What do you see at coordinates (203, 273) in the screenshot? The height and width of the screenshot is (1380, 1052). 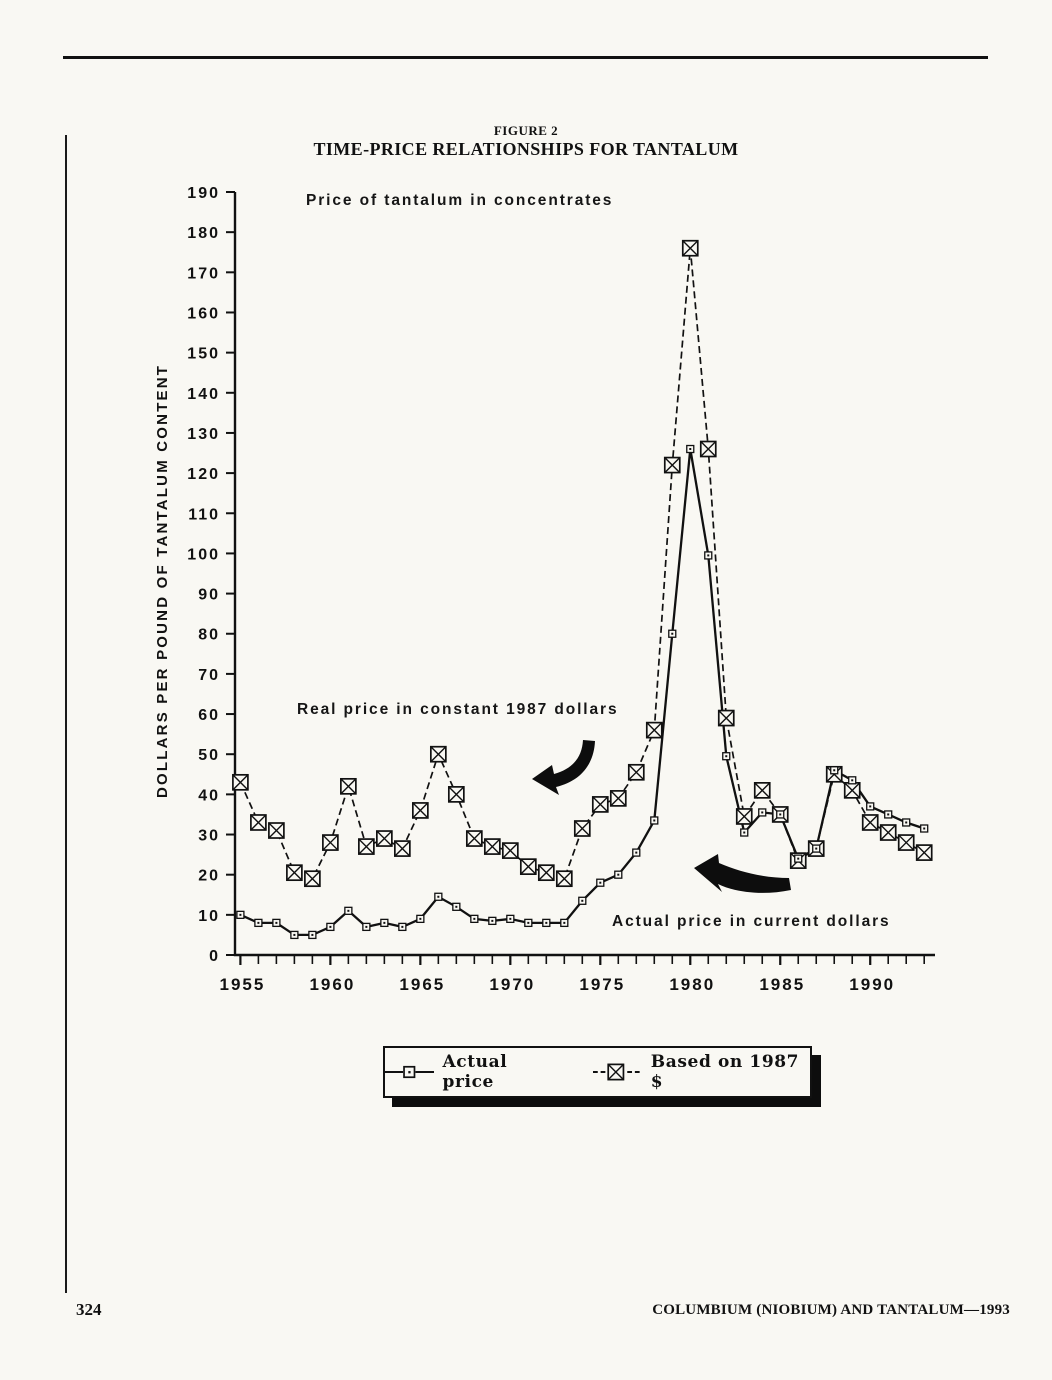 I see `svg-text: 170` at bounding box center [203, 273].